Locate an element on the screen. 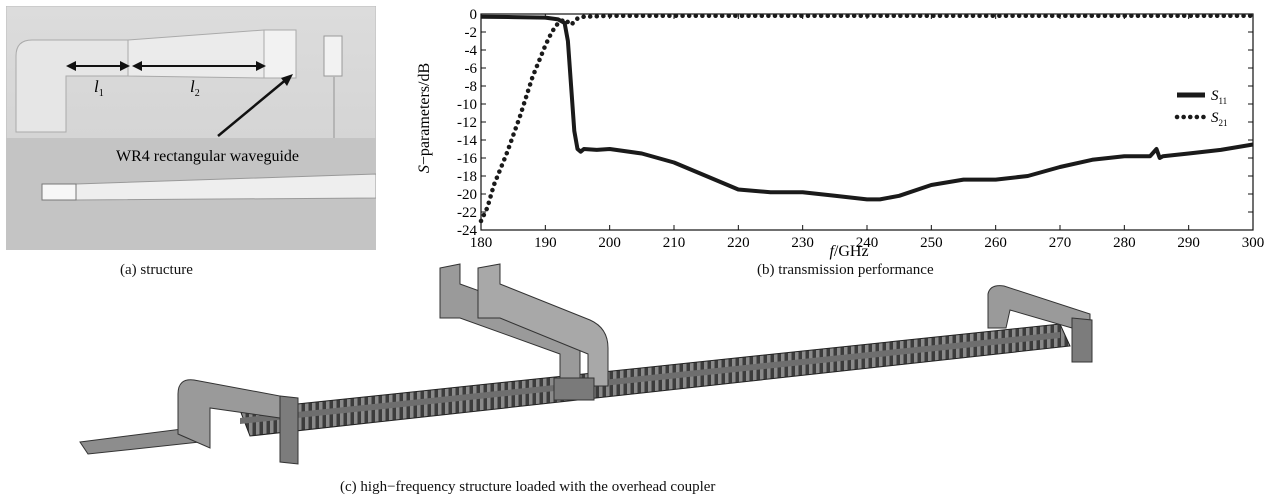 This screenshot has width=1279, height=501. x-tick-label: 220 is located at coordinates (738, 243).